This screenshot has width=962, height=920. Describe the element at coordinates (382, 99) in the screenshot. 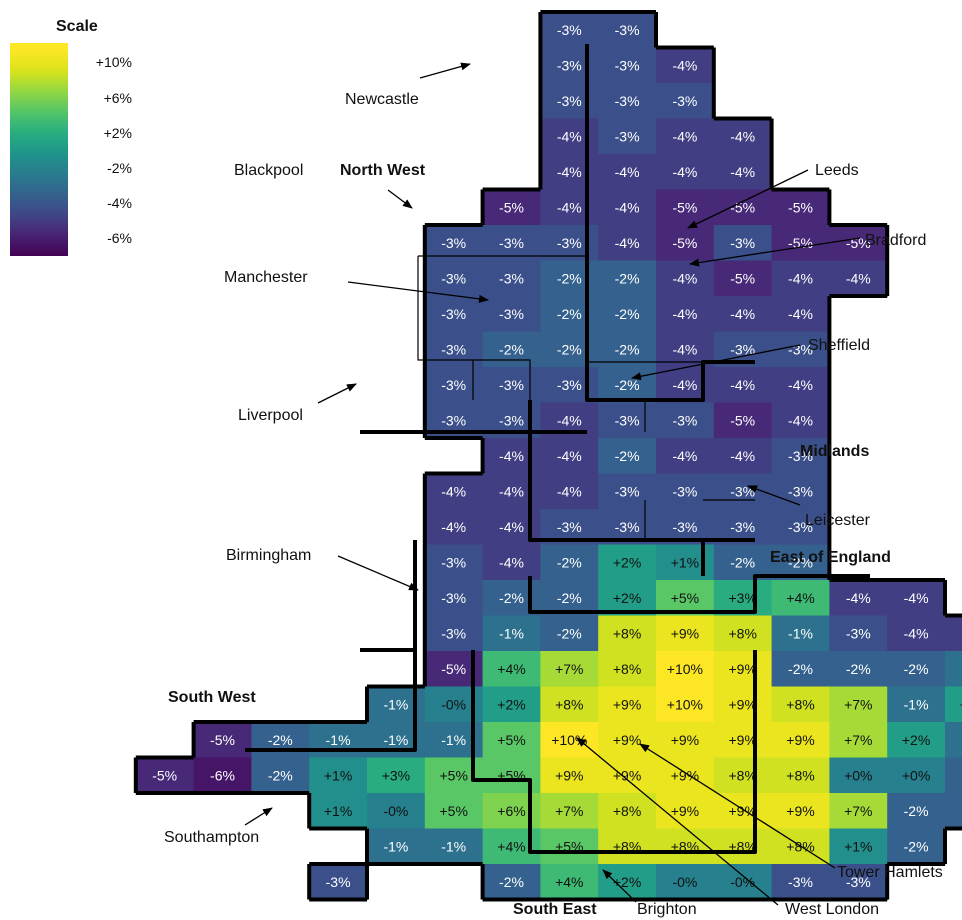

I see `cities-newcastle-label: Newcastle` at that location.